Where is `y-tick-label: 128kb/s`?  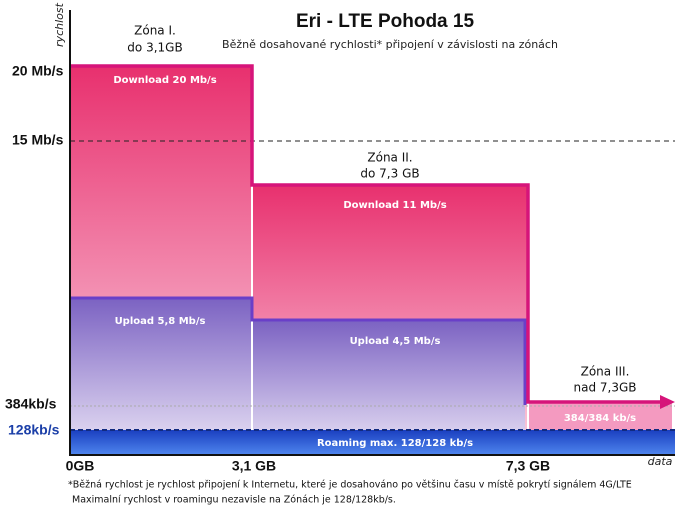 y-tick-label: 128kb/s is located at coordinates (34, 430).